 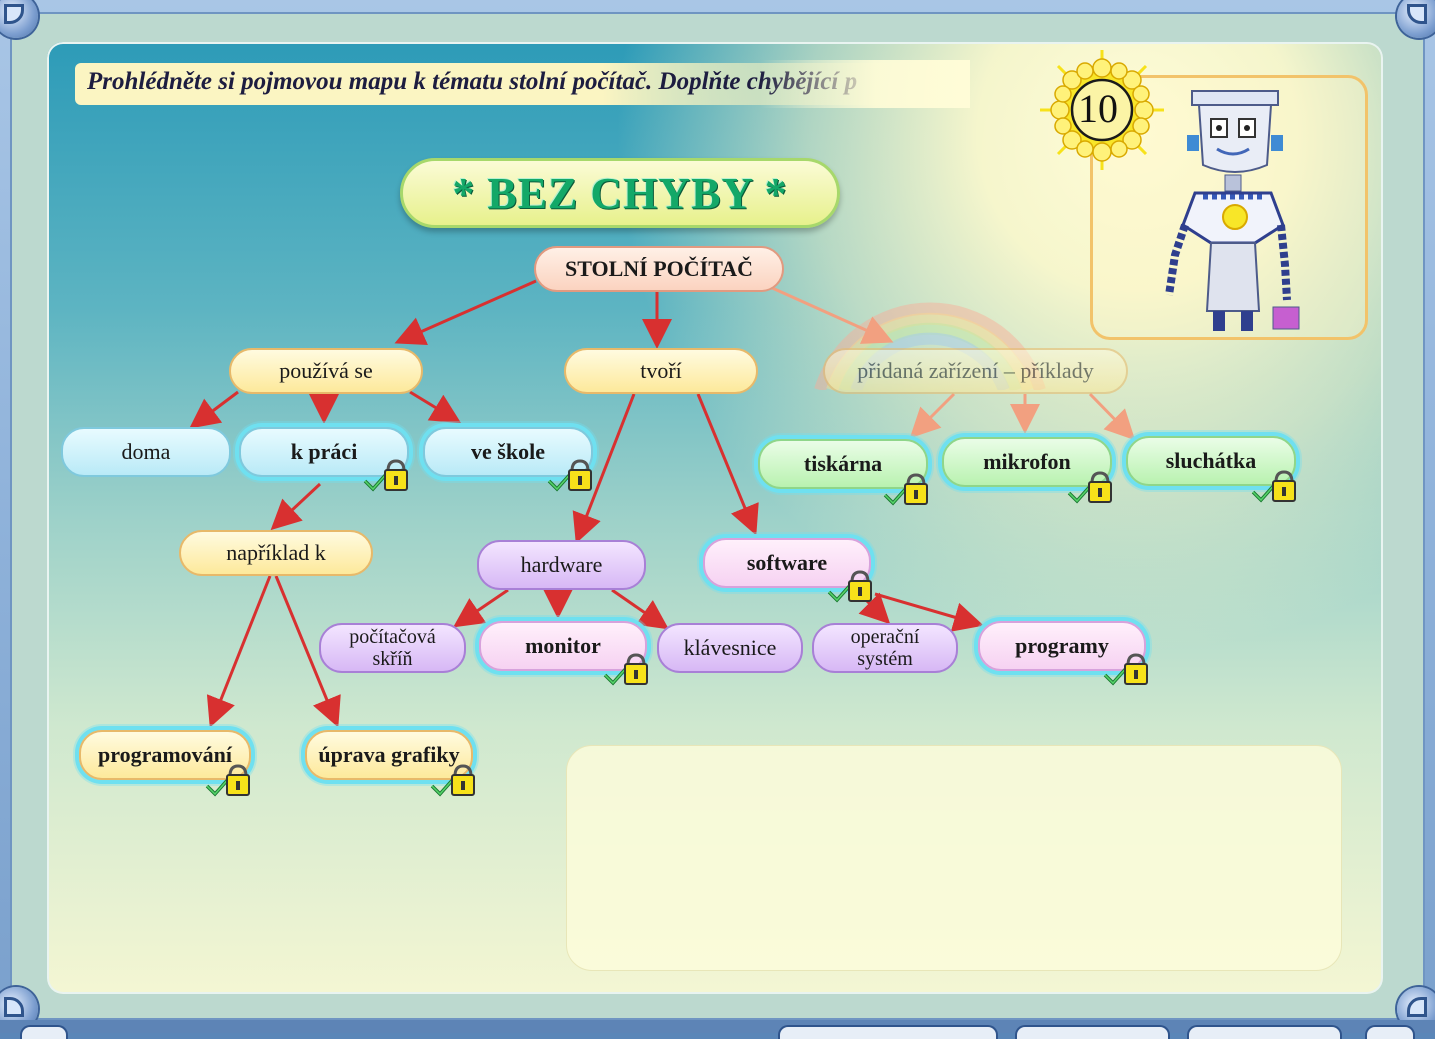 What do you see at coordinates (324, 452) in the screenshot?
I see `answer-slot-work: k práci` at bounding box center [324, 452].